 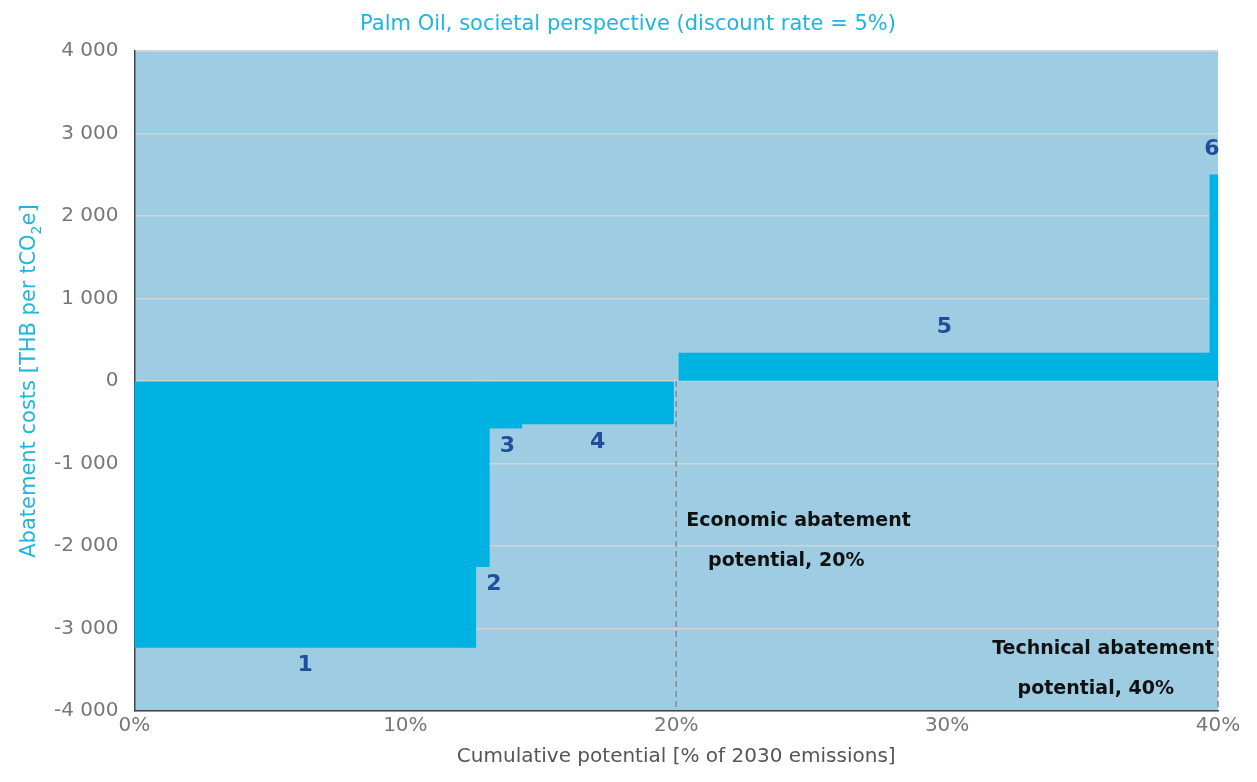 I want to click on annotation: 3, so click(x=507, y=444).